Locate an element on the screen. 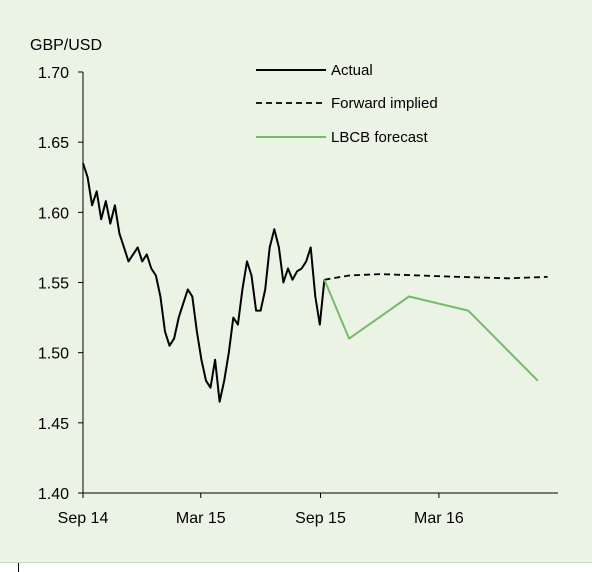  series-forward-implied is located at coordinates (436, 277).